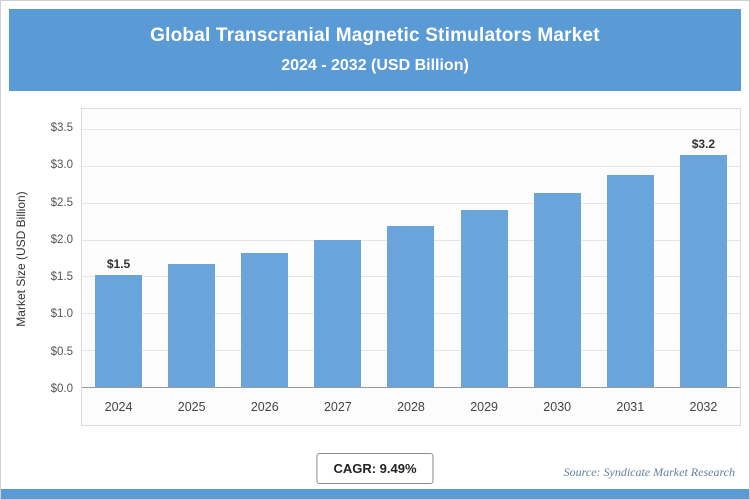 The image size is (750, 500). I want to click on chart-subtitle: 2024 - 2032 (USD Billion), so click(375, 65).